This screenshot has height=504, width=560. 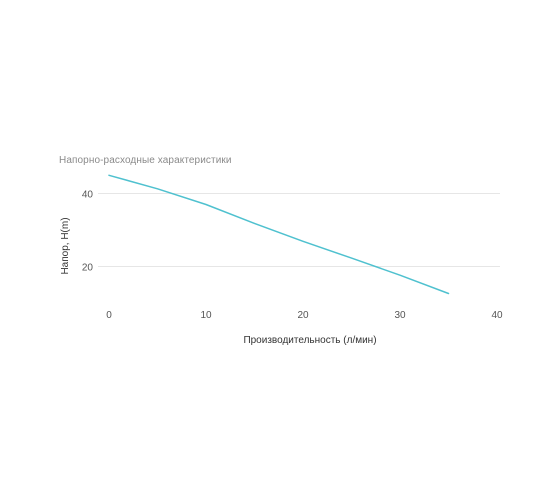 I want to click on series-lines, so click(x=279, y=234).